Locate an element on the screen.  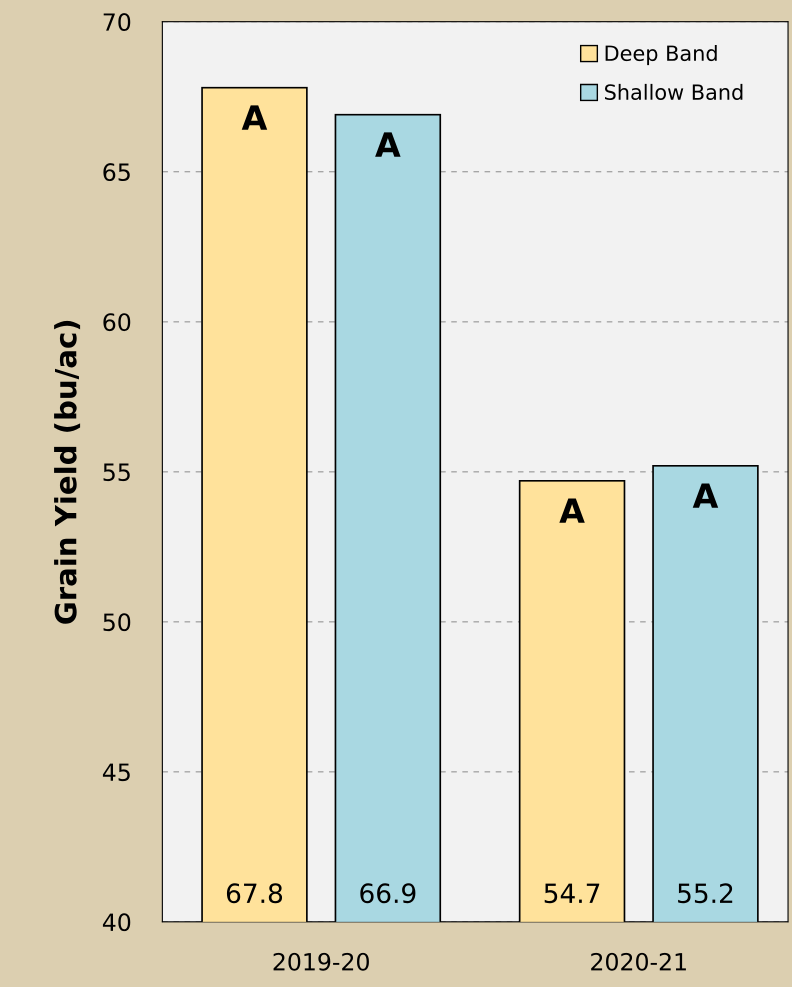
y-tick-label: 55 is located at coordinates (117, 473).